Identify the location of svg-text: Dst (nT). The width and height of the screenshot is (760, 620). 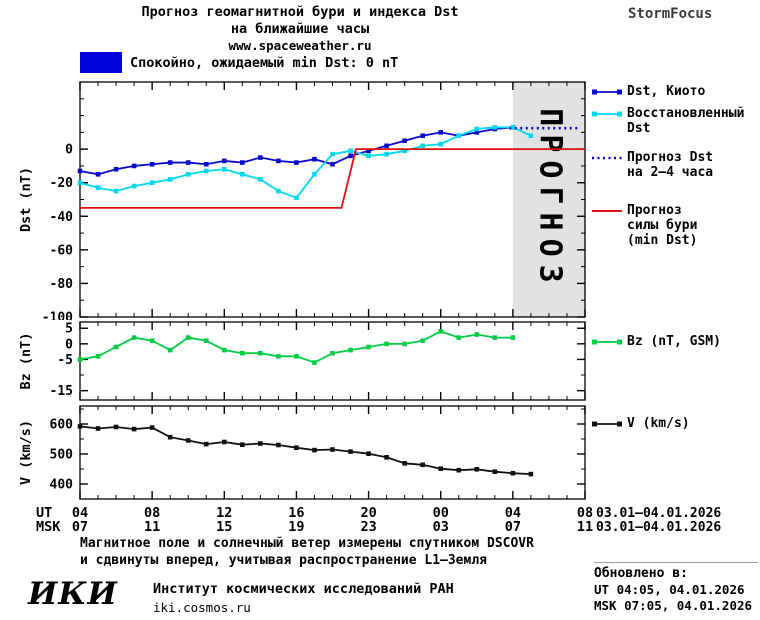
(26, 199).